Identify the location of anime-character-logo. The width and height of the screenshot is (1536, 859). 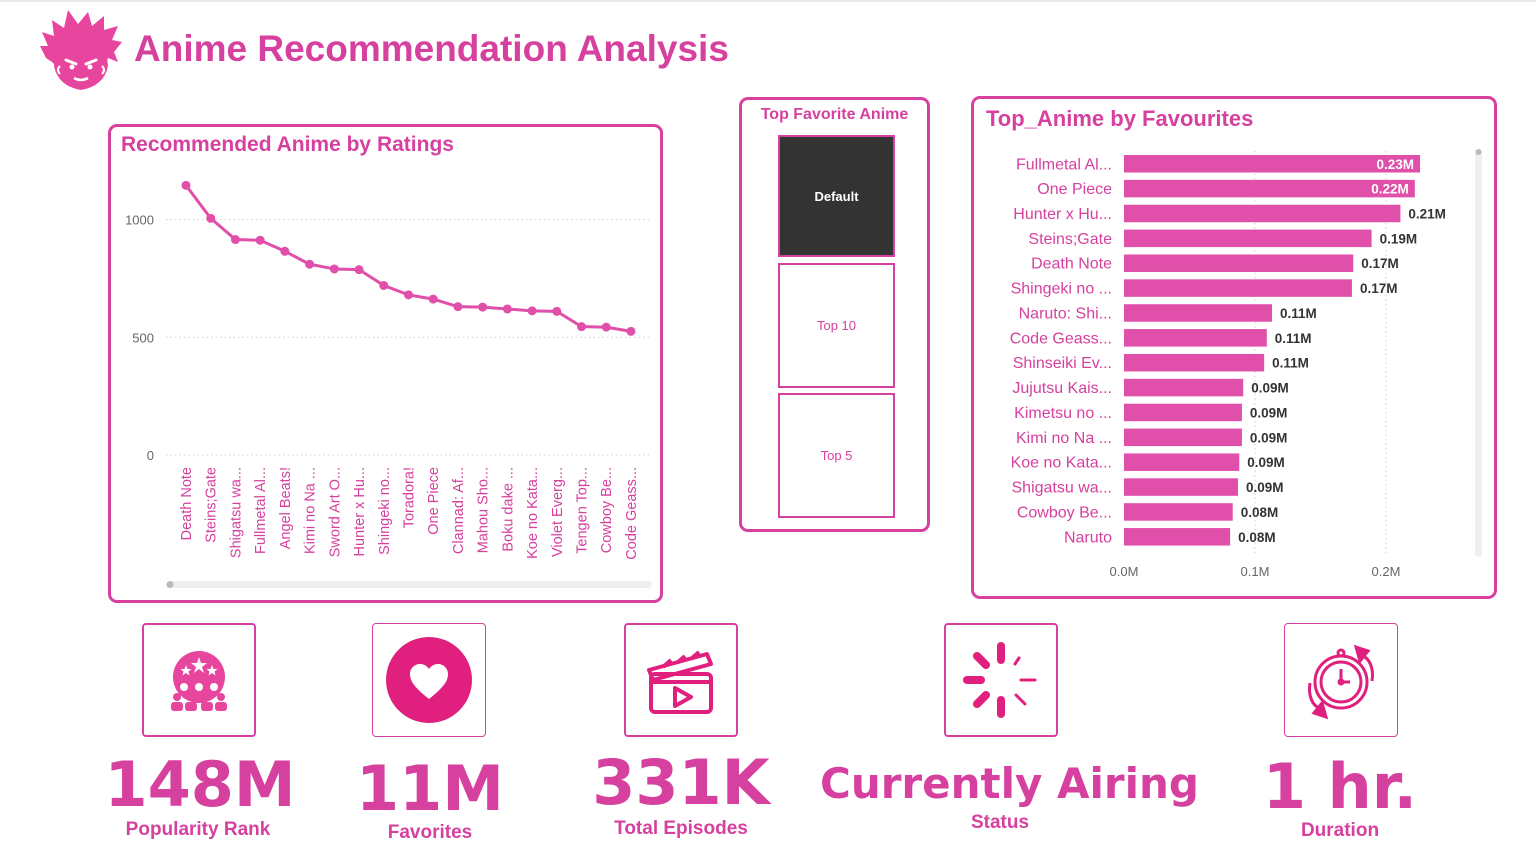
(81, 48).